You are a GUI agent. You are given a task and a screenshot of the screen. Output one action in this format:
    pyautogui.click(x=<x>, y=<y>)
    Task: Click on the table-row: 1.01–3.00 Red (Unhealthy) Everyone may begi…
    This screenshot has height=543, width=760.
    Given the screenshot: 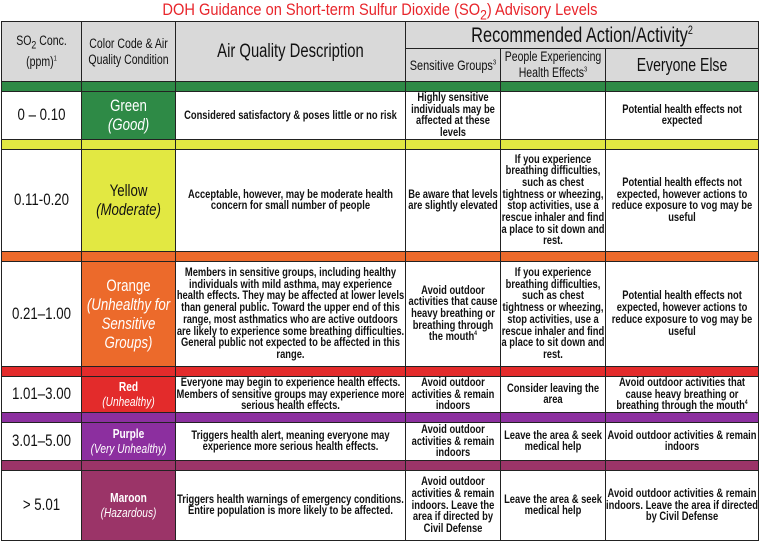 What is the action you would take?
    pyautogui.click(x=380, y=394)
    